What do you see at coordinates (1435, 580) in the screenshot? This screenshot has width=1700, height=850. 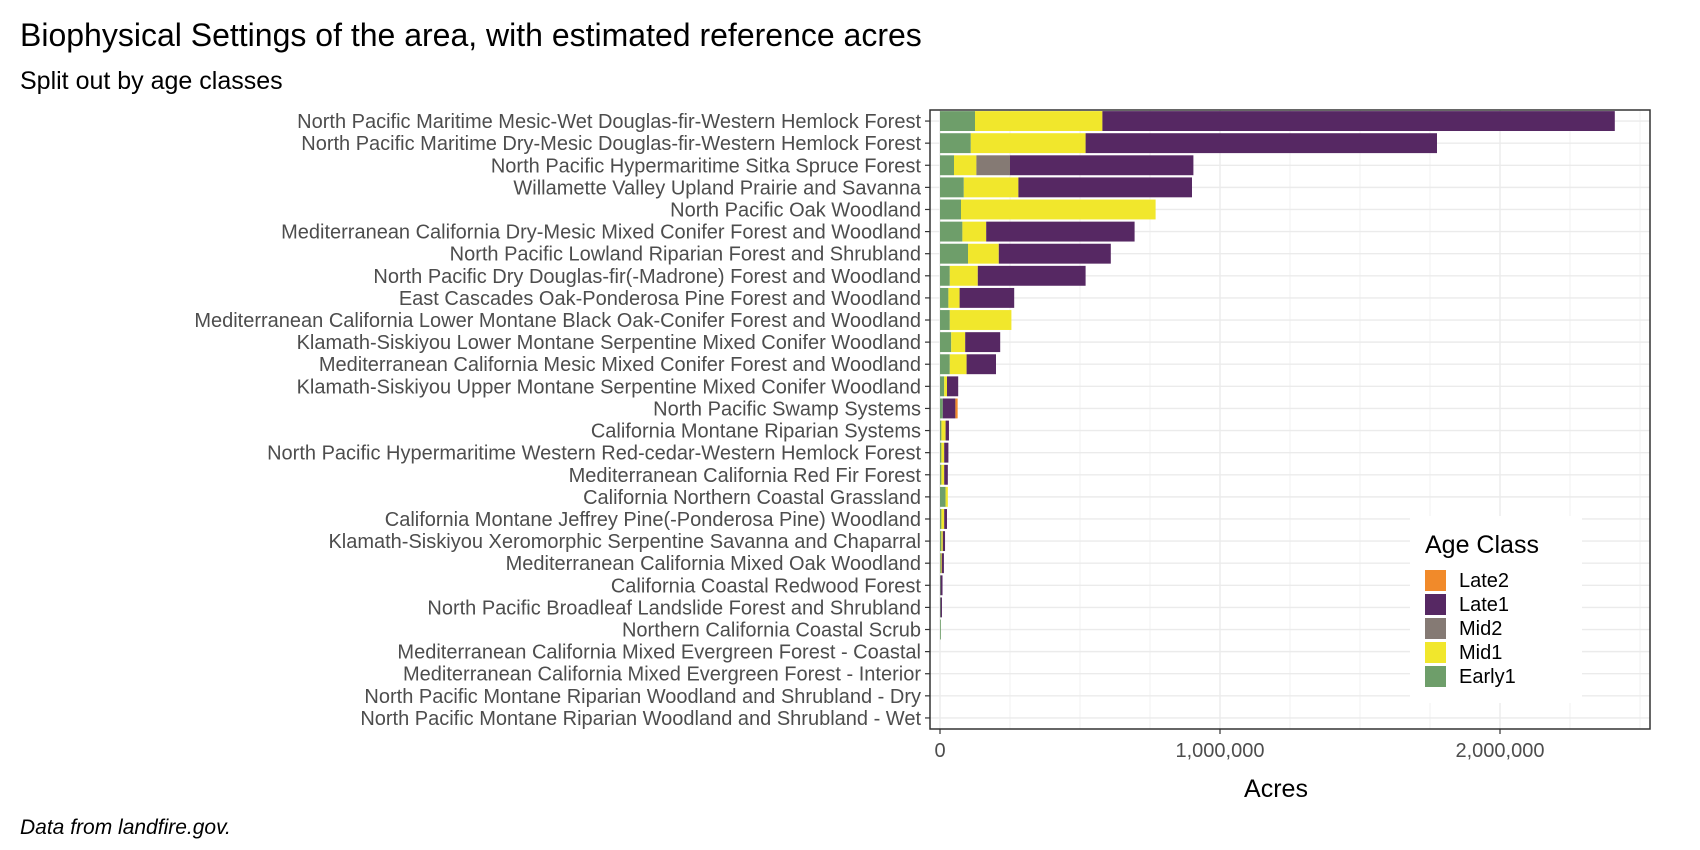 I see `legend-swatch-late2` at bounding box center [1435, 580].